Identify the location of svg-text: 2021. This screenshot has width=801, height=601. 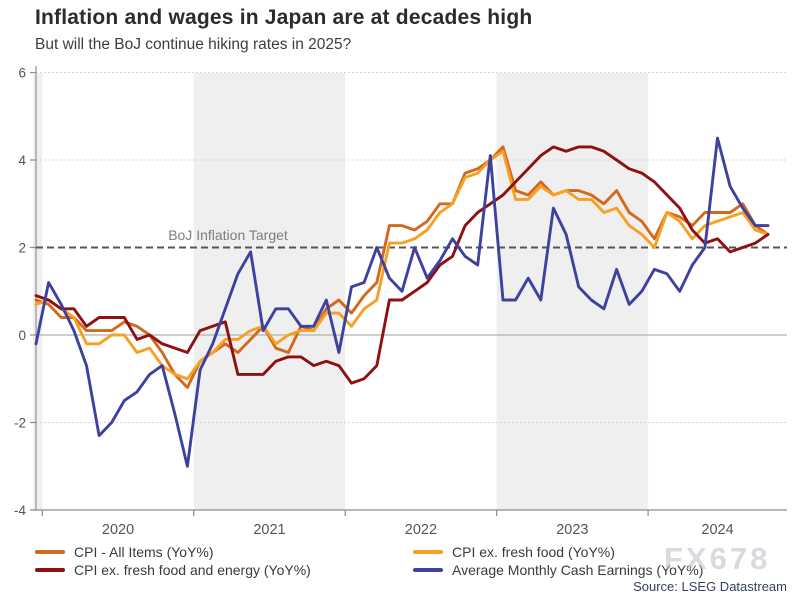
(269, 530).